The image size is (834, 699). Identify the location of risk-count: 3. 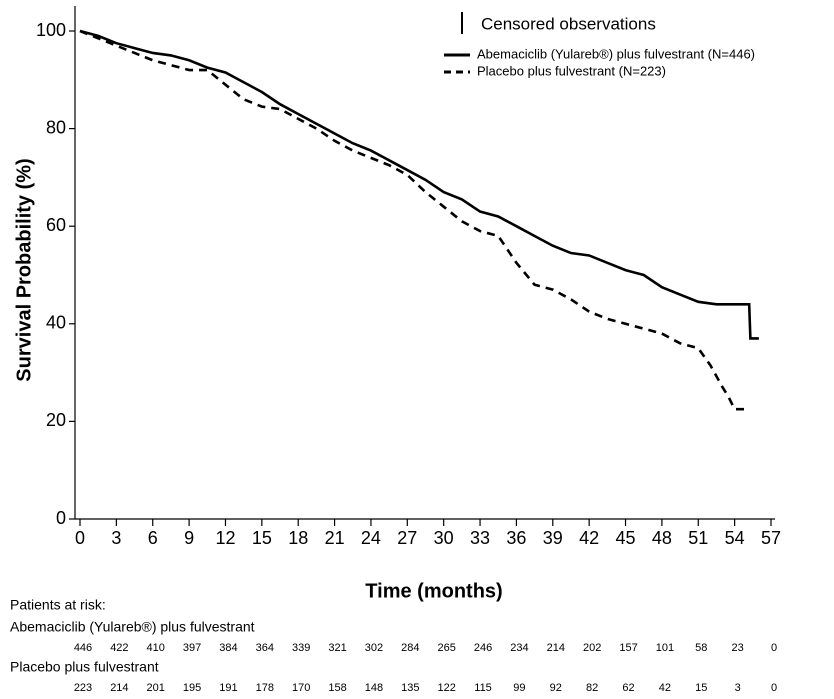
(738, 688).